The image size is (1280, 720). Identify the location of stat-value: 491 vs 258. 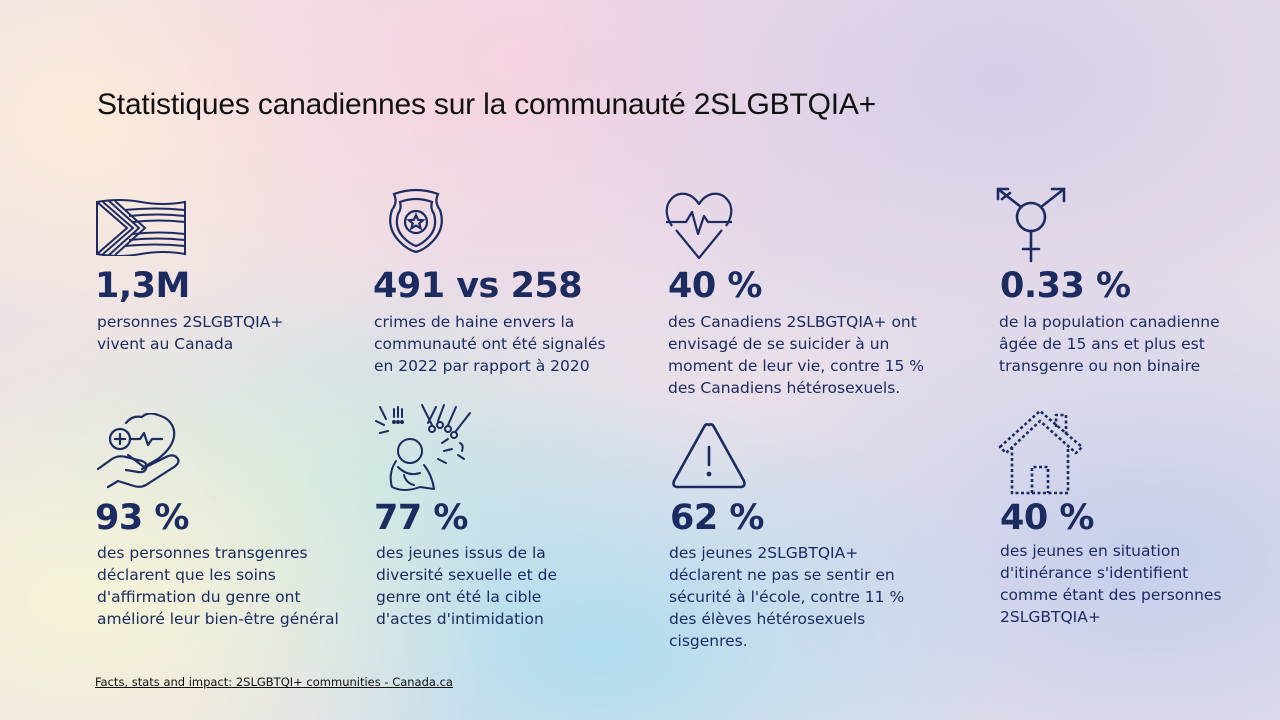
(478, 286).